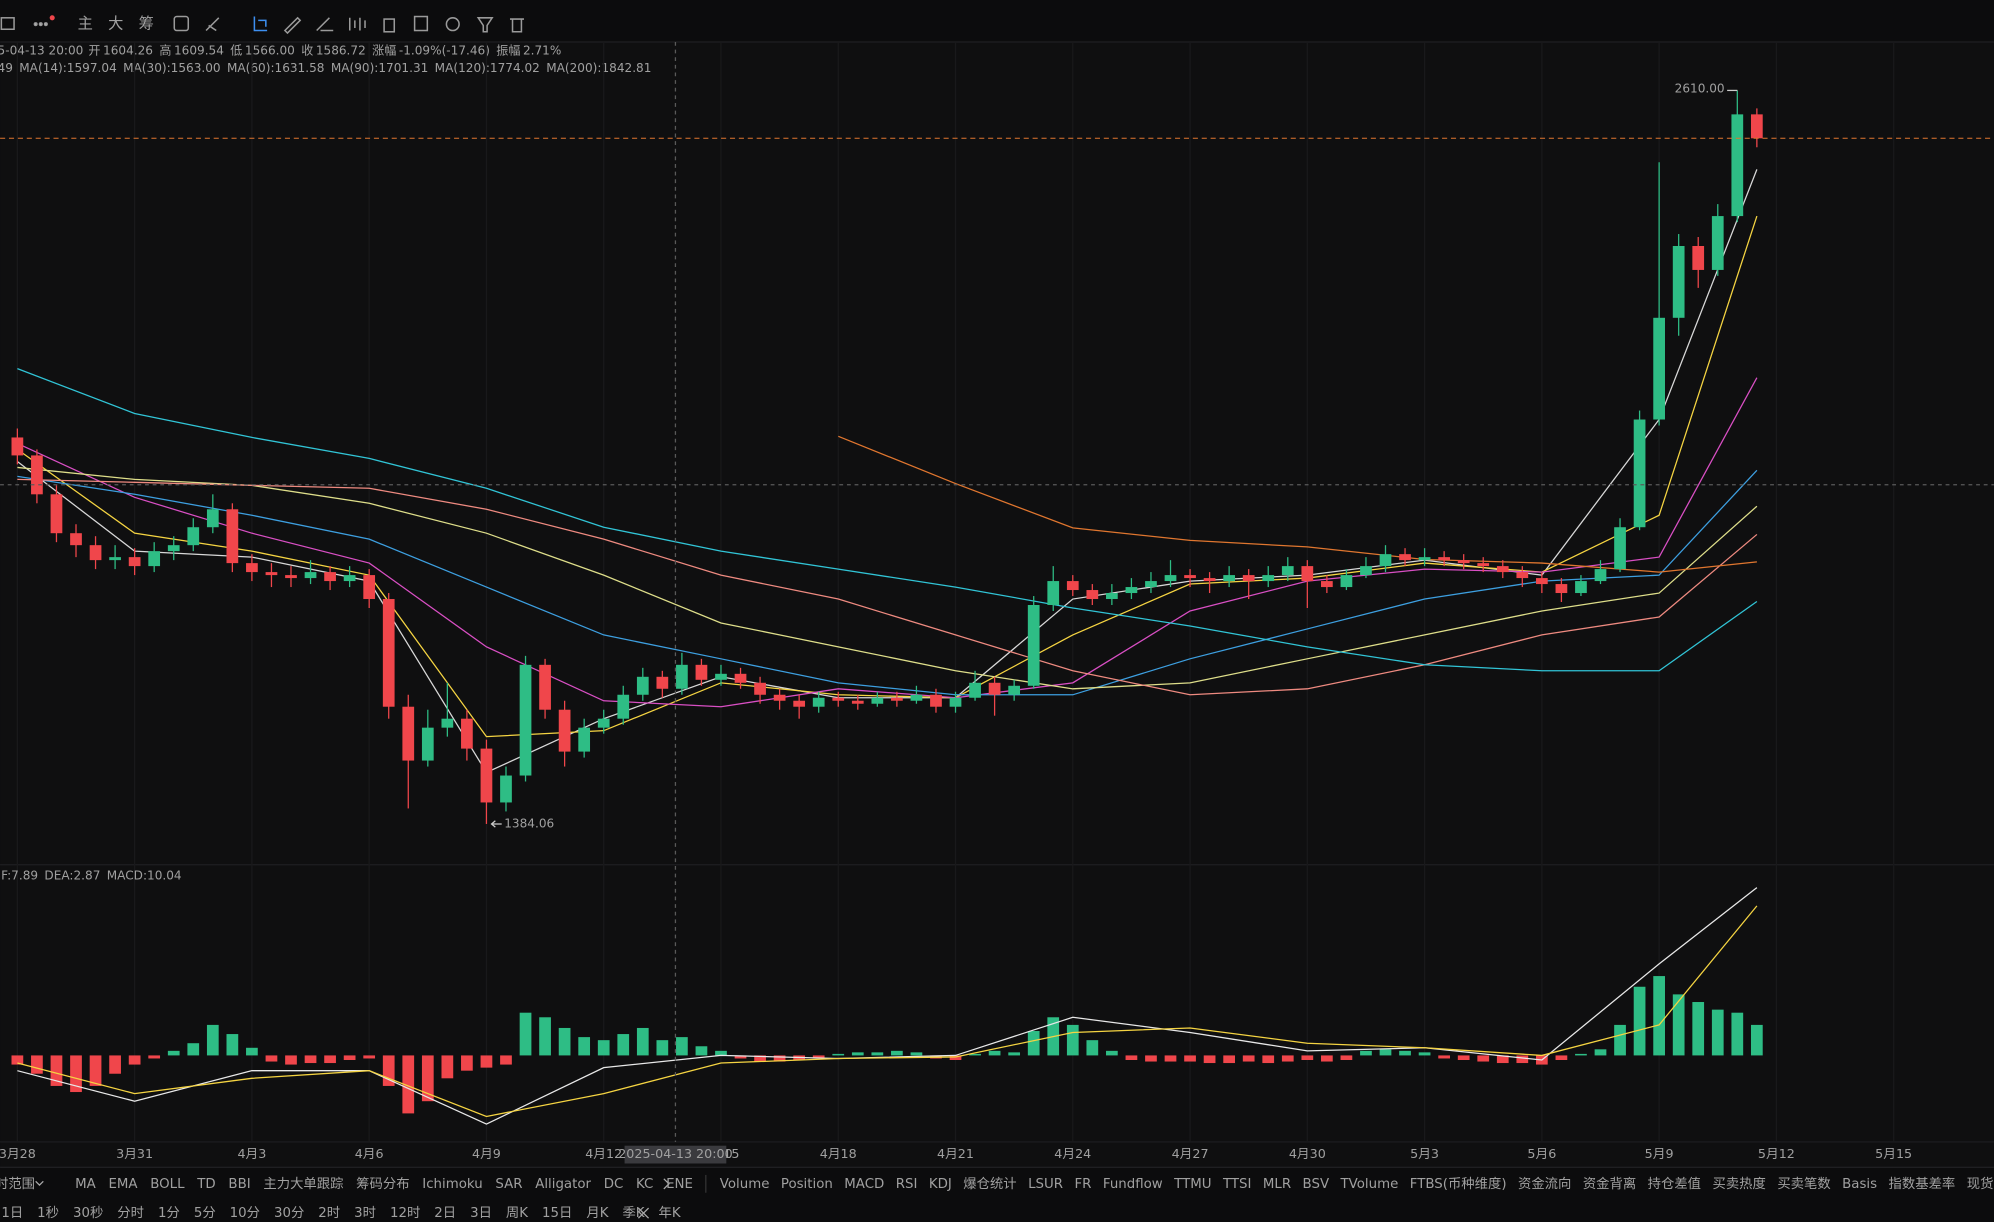  I want to click on info-value: 1566.00, so click(270, 50).